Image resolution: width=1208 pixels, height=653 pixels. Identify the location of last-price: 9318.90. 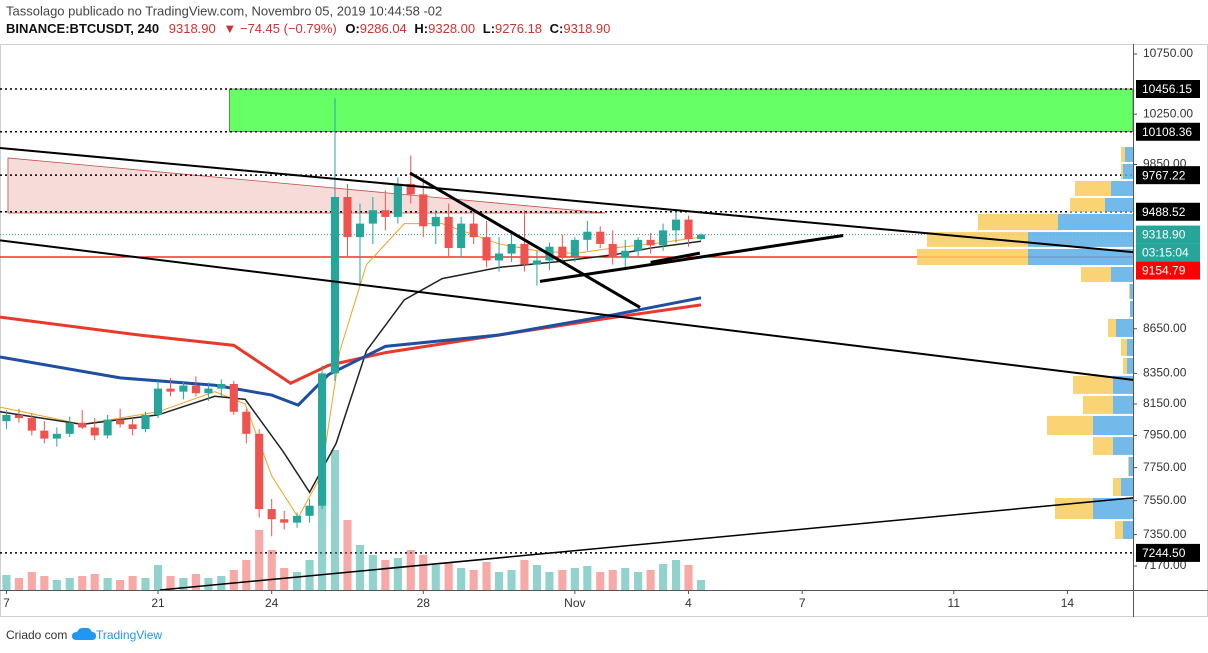
(192, 28).